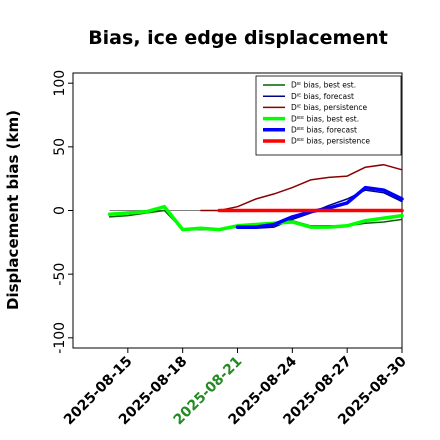 Image resolution: width=440 pixels, height=440 pixels. What do you see at coordinates (325, 118) in the screenshot?
I see `legend-label-4: Dᴵᴱᴱ bias, best est.` at bounding box center [325, 118].